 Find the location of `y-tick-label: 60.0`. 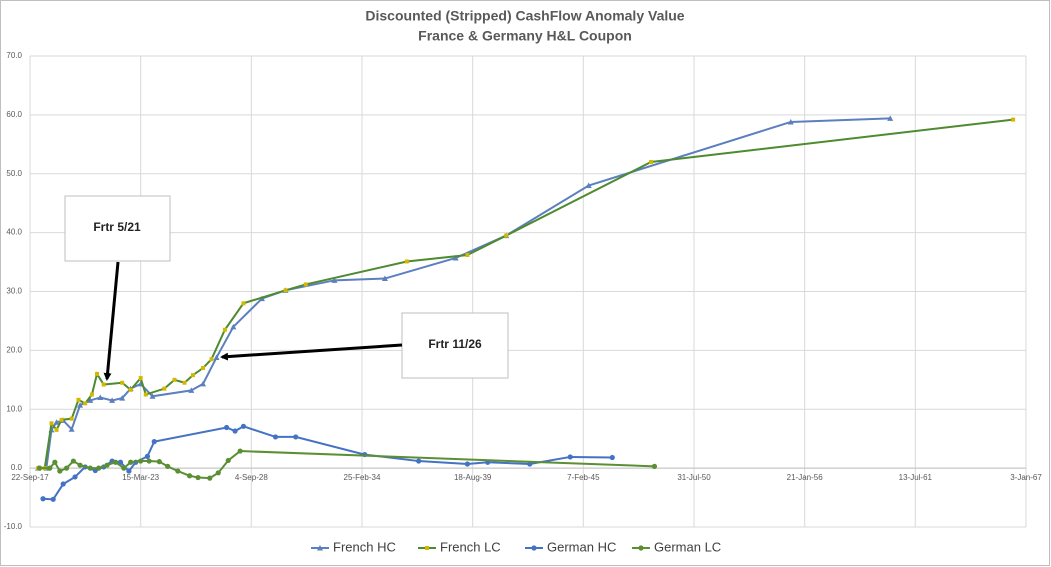

y-tick-label: 60.0 is located at coordinates (14, 114).